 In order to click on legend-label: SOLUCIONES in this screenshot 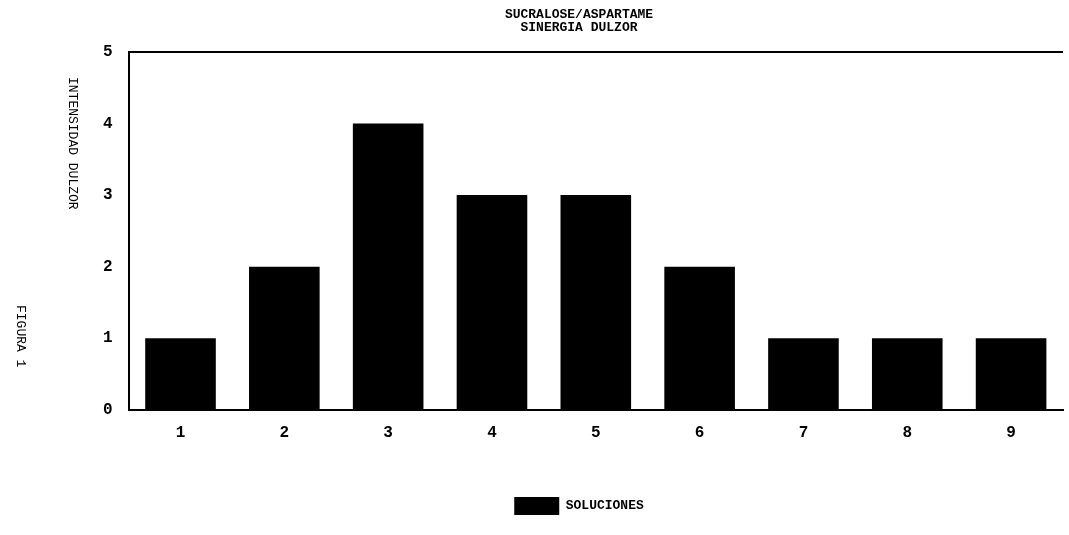, I will do `click(604, 506)`.